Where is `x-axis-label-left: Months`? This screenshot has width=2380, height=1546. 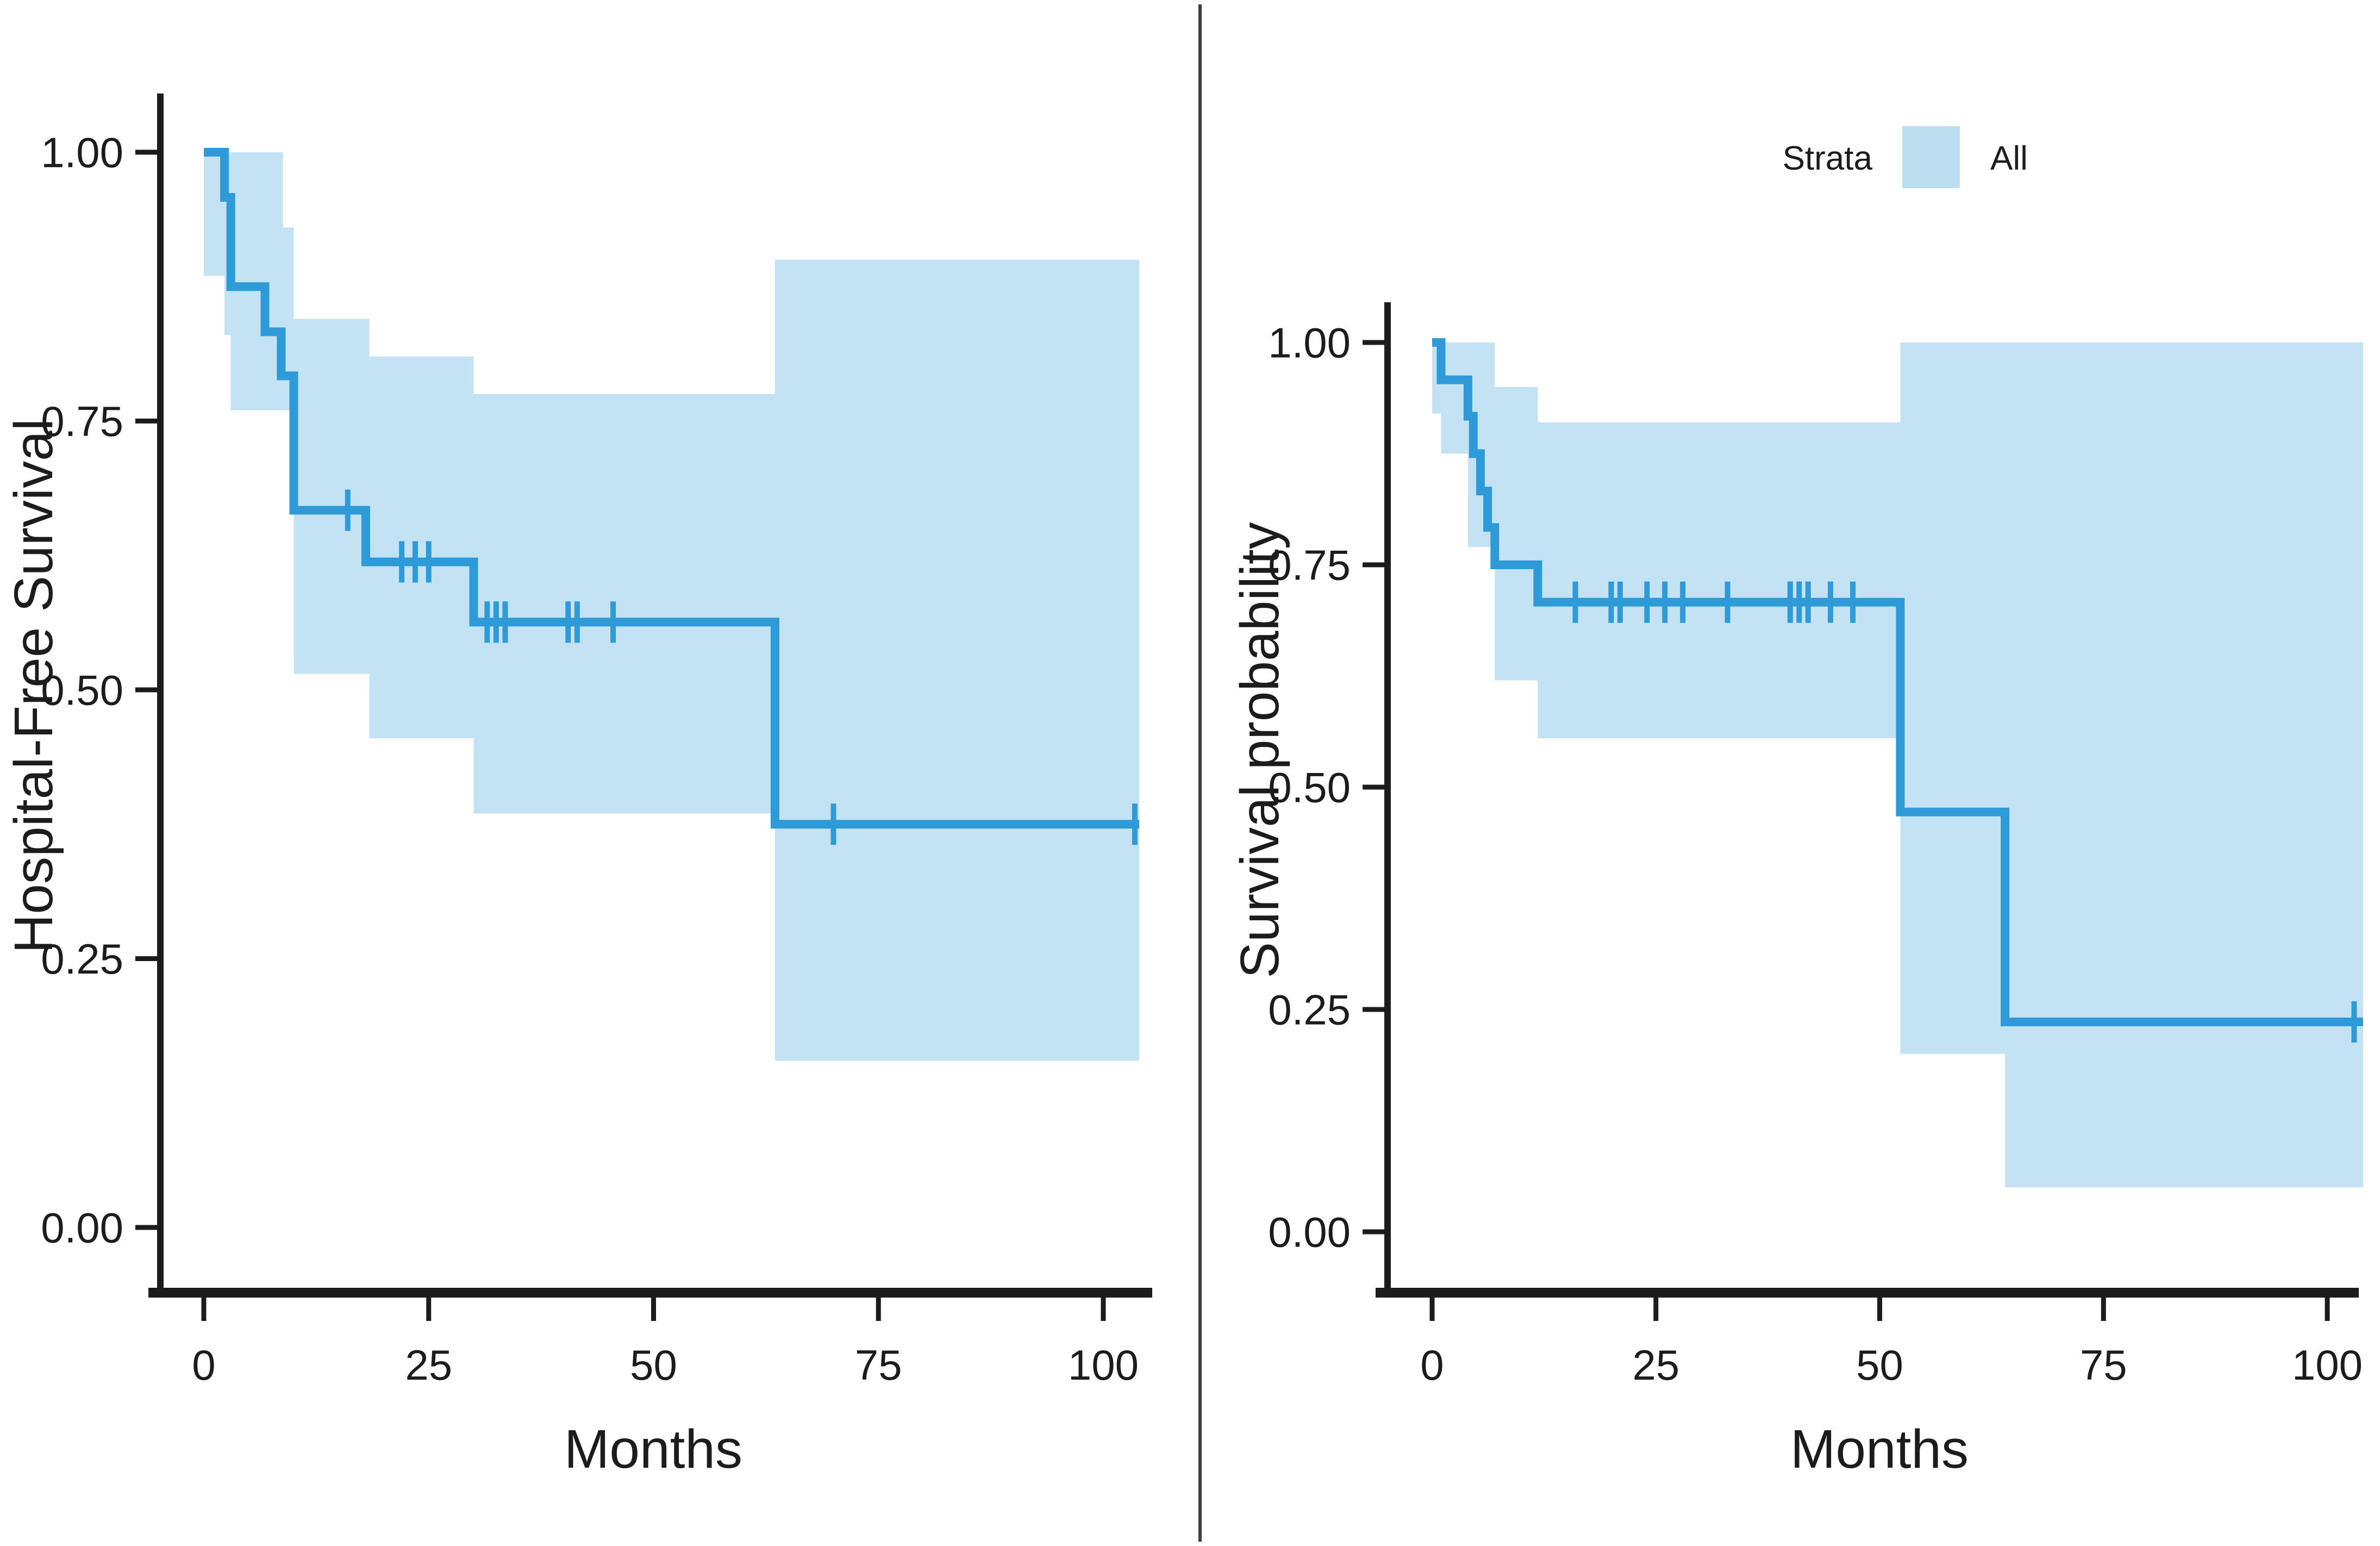
x-axis-label-left: Months is located at coordinates (653, 1449).